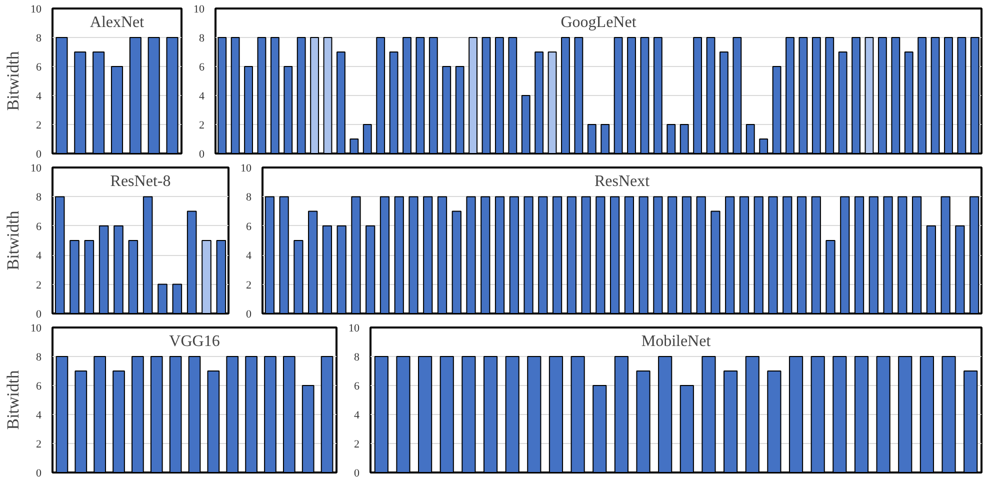 This screenshot has width=988, height=478. Describe the element at coordinates (117, 22) in the screenshot. I see `chart-title: AlexNet` at that location.